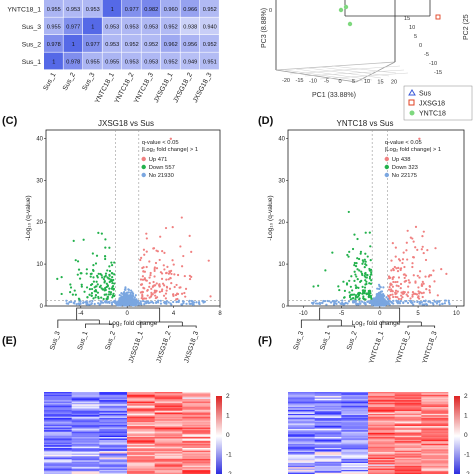 The width and height of the screenshot is (474, 474). What do you see at coordinates (264, 28) in the screenshot?
I see `pca-y-label: PC3 (8.88%)` at bounding box center [264, 28].